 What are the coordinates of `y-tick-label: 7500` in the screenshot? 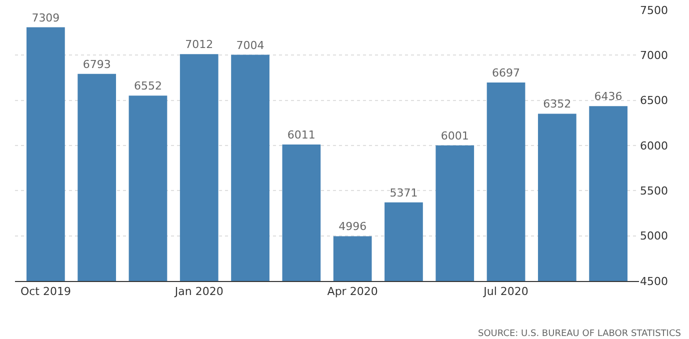 It's located at (654, 10).